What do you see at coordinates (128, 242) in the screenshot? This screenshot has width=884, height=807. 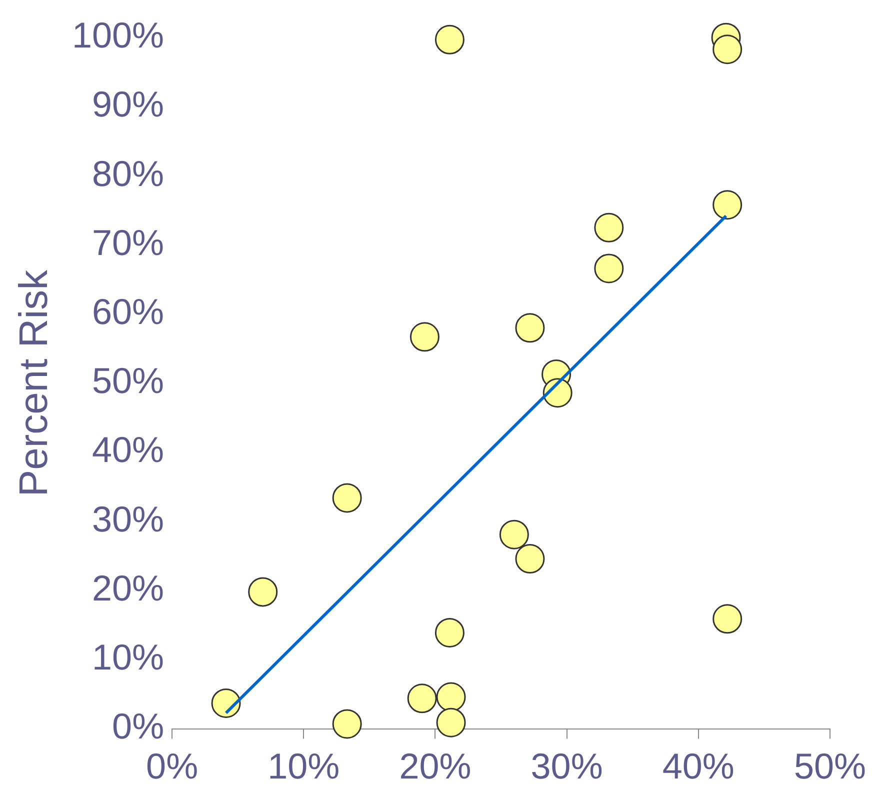 I see `y-tick-label: 70%` at bounding box center [128, 242].